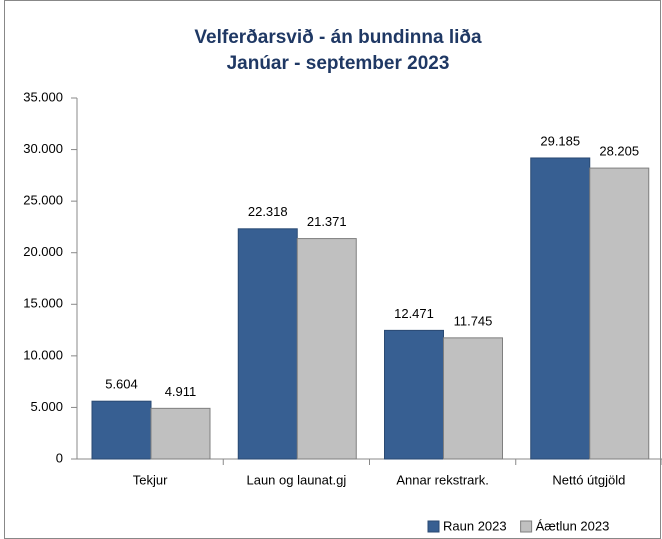  I want to click on value-label: 21.371, so click(327, 221).